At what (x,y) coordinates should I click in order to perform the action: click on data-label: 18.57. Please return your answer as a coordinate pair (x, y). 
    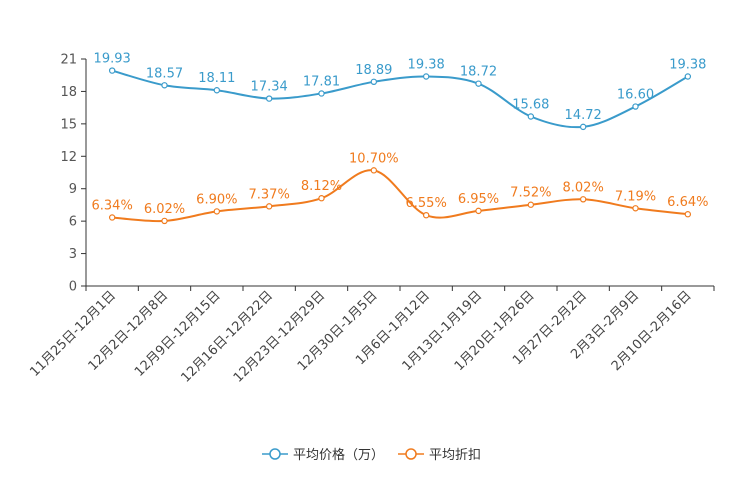
    Looking at the image, I should click on (164, 73).